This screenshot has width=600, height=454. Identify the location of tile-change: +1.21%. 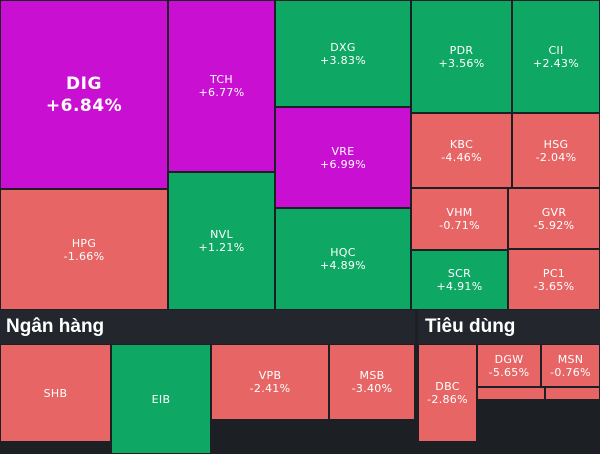
(221, 247).